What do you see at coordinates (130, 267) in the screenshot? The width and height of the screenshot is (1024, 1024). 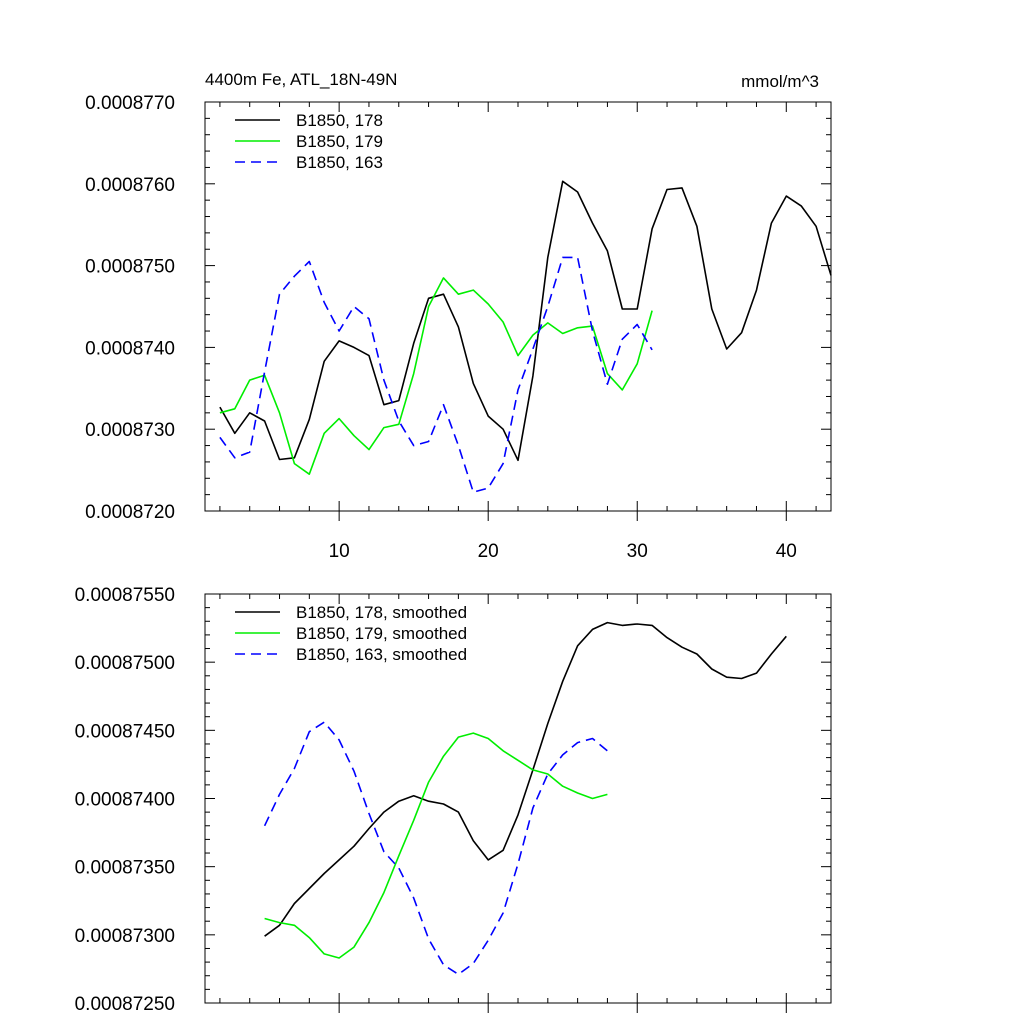 I see `y-tick-label: 0.0008750` at bounding box center [130, 267].